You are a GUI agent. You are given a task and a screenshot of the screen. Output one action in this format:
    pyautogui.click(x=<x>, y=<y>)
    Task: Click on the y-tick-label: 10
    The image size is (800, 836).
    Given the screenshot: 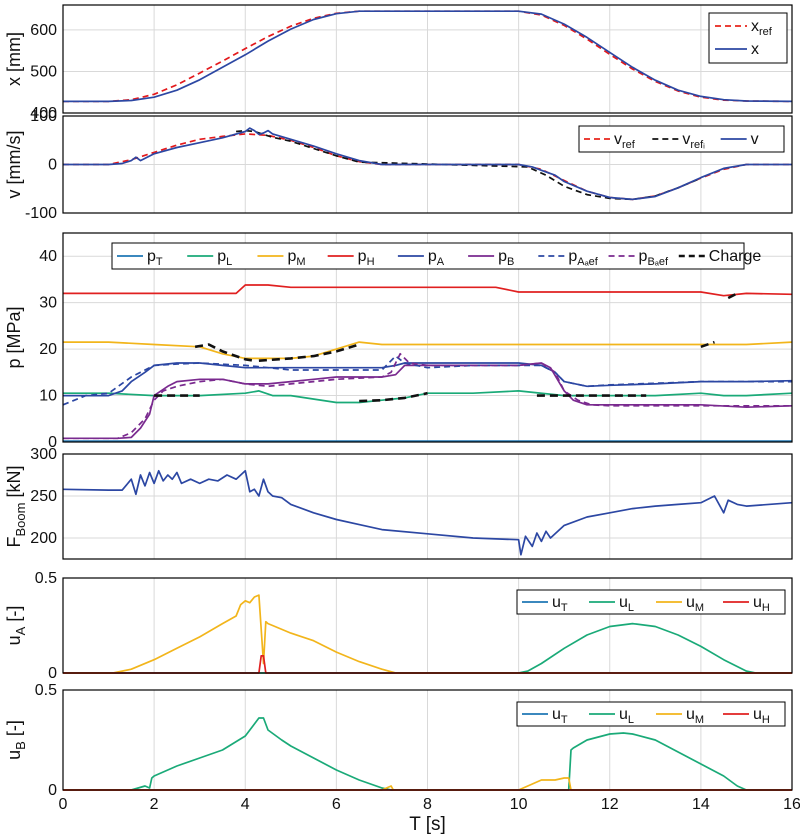 What is the action you would take?
    pyautogui.click(x=48, y=396)
    